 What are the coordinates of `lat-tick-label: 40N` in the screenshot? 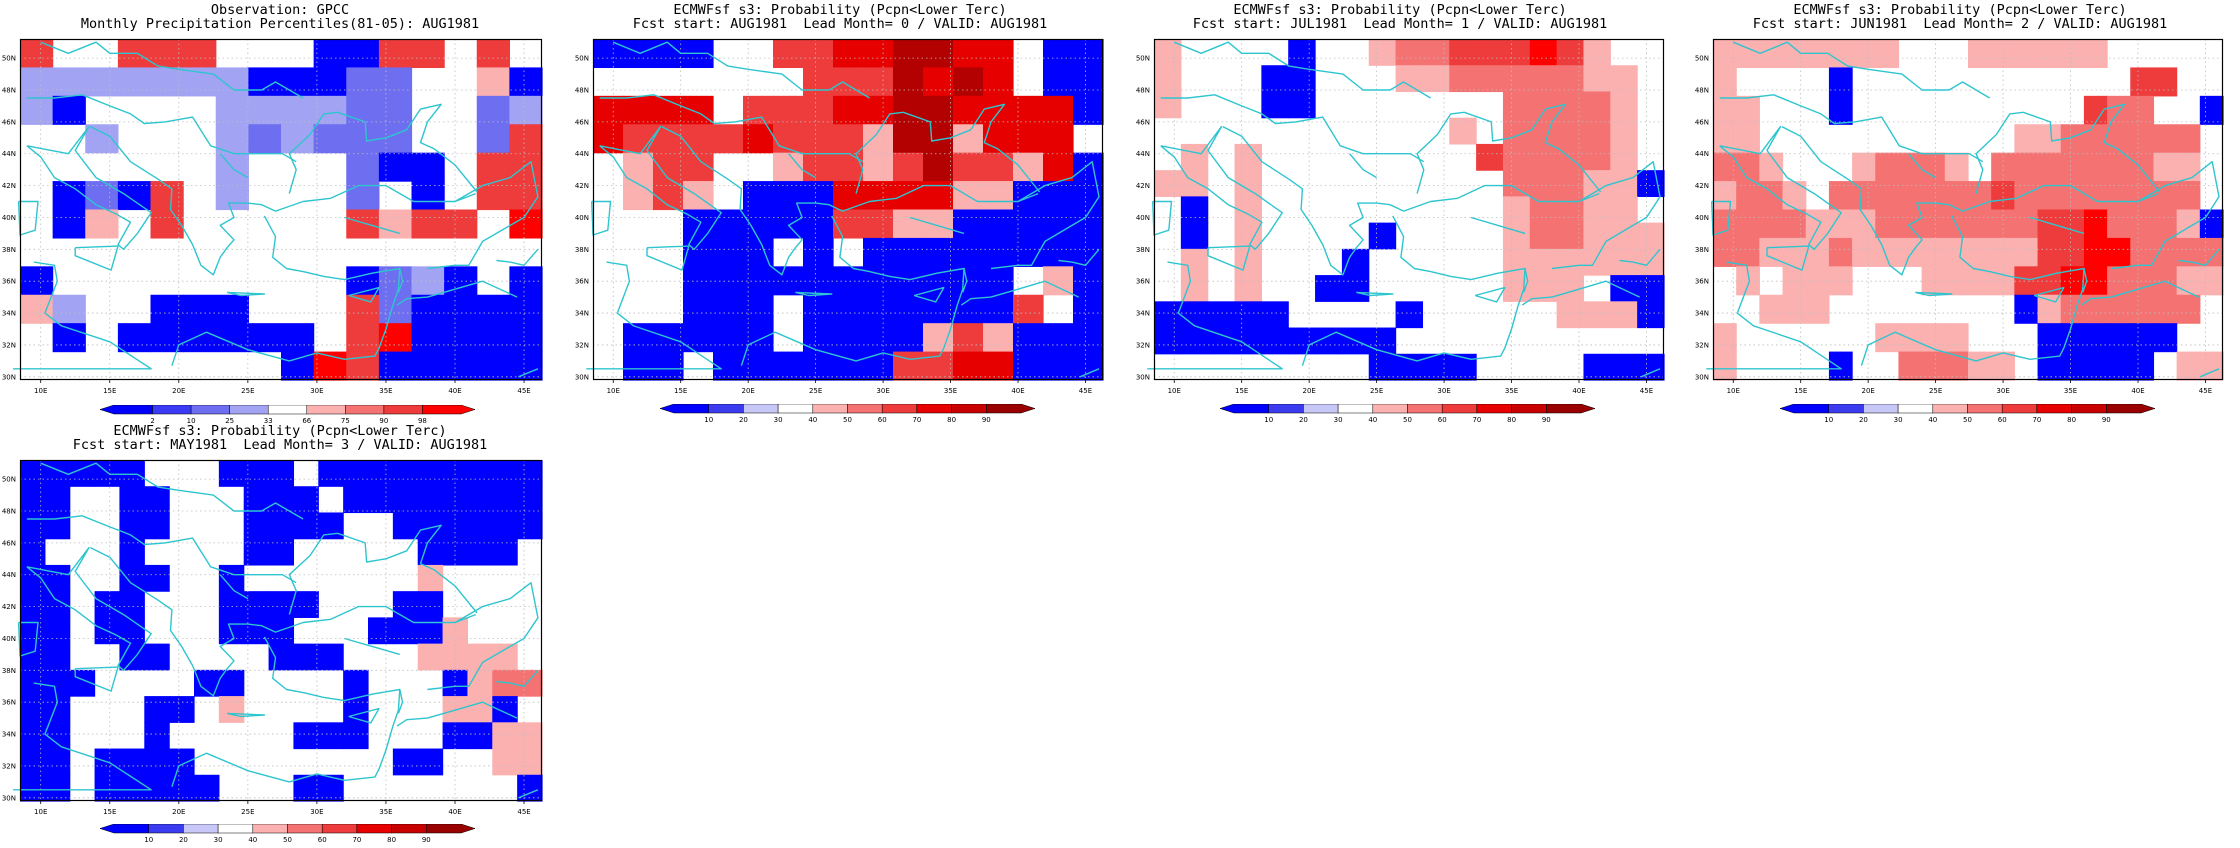 It's located at (9, 639).